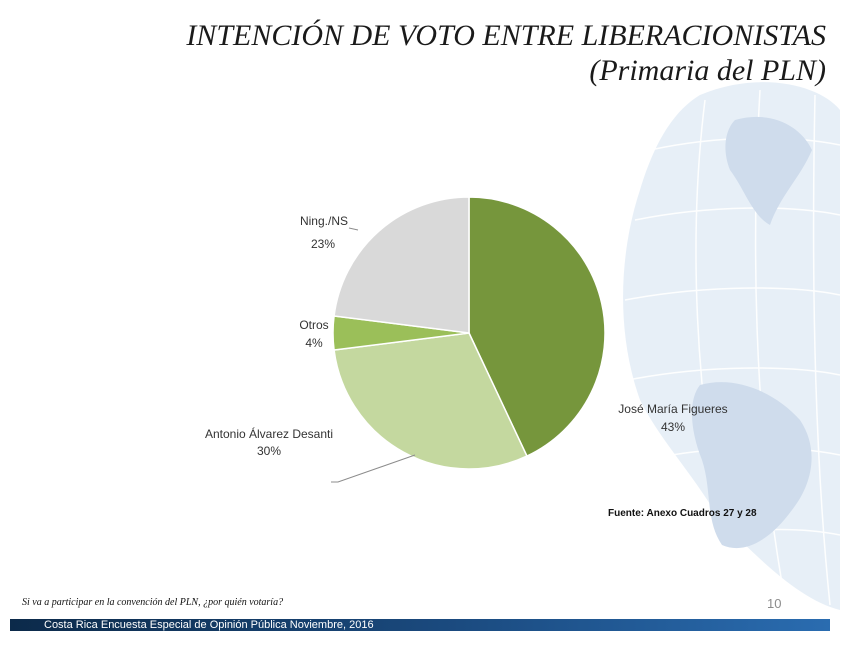 The width and height of the screenshot is (844, 649). Describe the element at coordinates (269, 451) in the screenshot. I see `label-alvarez-desanti-value: 30%` at that location.